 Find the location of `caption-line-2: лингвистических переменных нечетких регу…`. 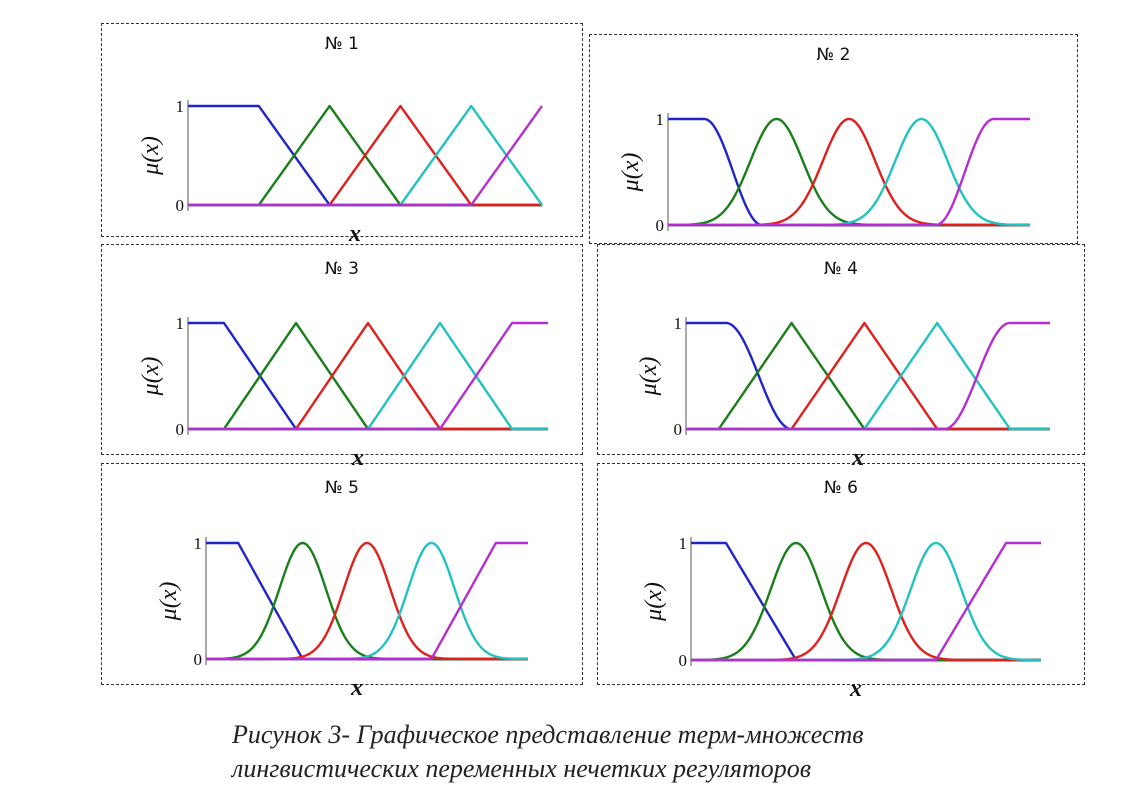

caption-line-2: лингвистических переменных нечетких регу… is located at coordinates (522, 768).